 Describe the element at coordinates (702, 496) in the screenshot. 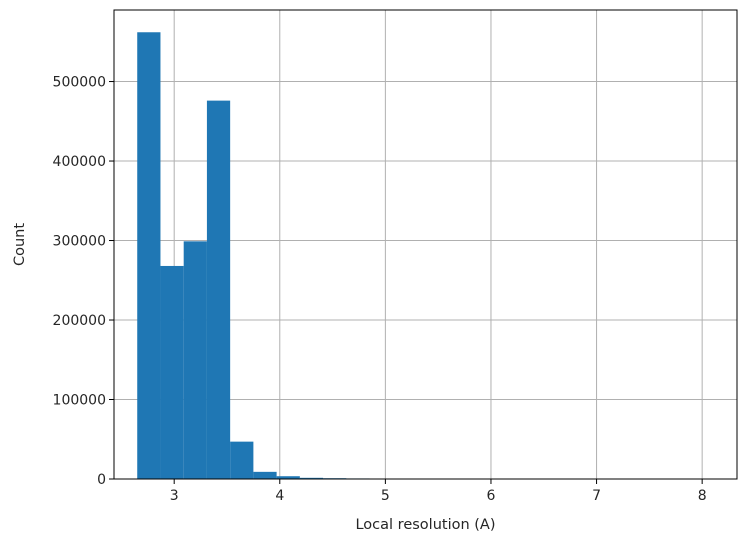

I see `x-tick-label: 8` at that location.